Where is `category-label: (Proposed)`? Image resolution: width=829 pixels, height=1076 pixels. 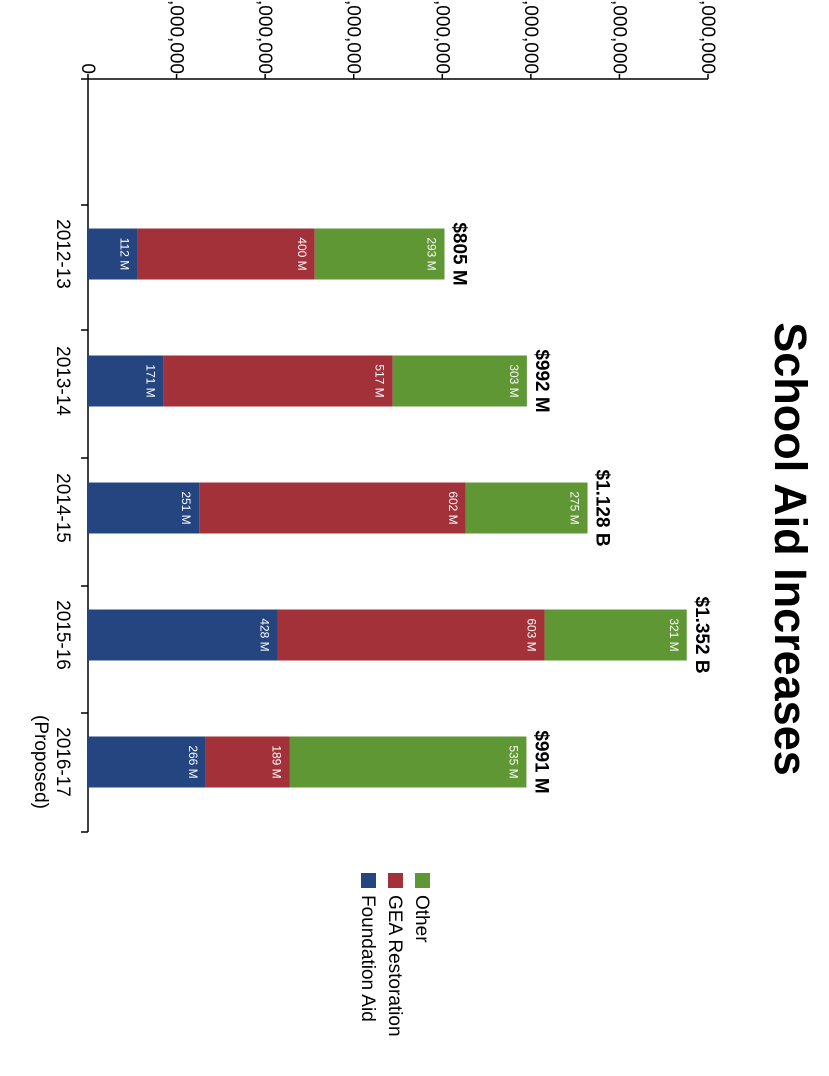 category-label: (Proposed) is located at coordinates (40, 762).